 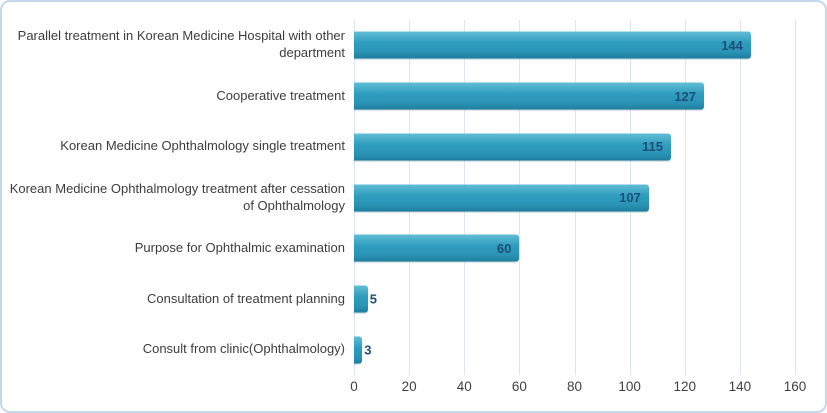 I want to click on x-axis-tick-label: 20, so click(x=409, y=386).